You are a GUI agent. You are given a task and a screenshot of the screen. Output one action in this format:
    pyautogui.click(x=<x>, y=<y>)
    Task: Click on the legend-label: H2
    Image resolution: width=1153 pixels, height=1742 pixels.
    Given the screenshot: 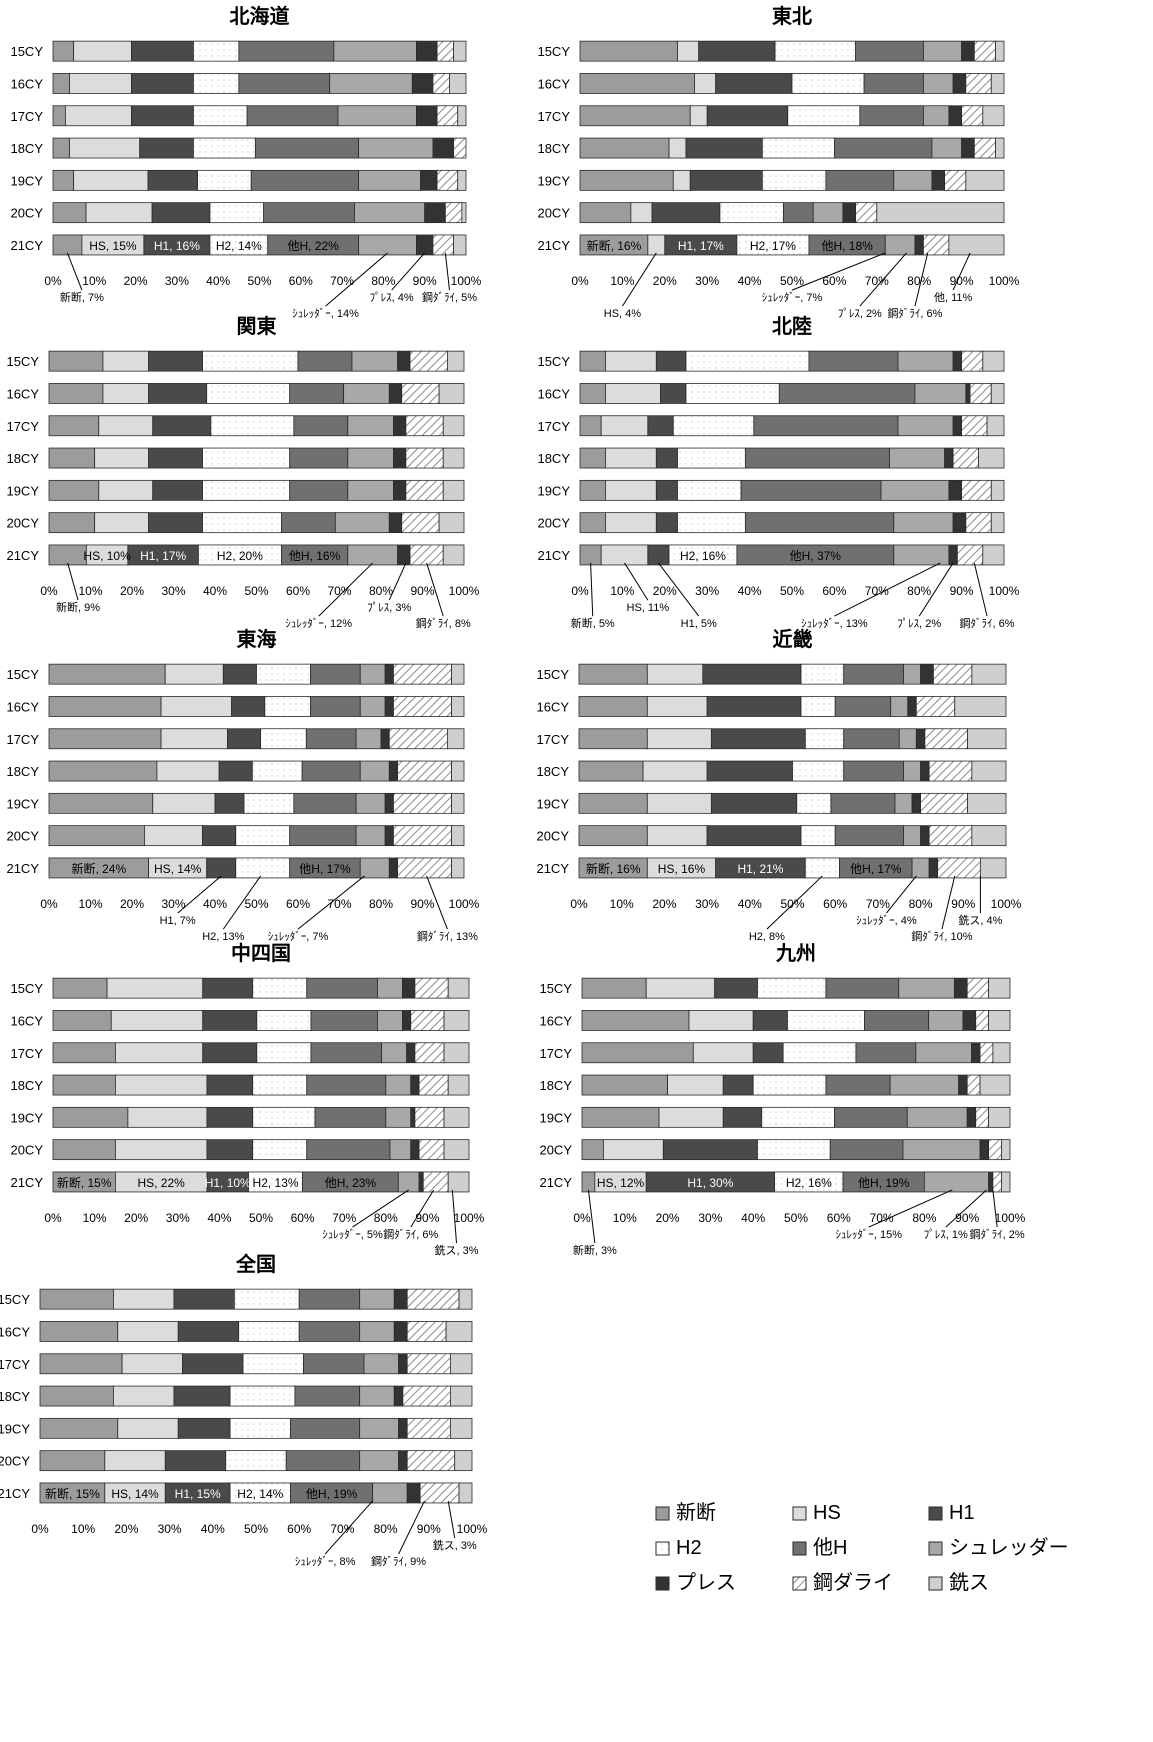 What is the action you would take?
    pyautogui.click(x=689, y=1548)
    